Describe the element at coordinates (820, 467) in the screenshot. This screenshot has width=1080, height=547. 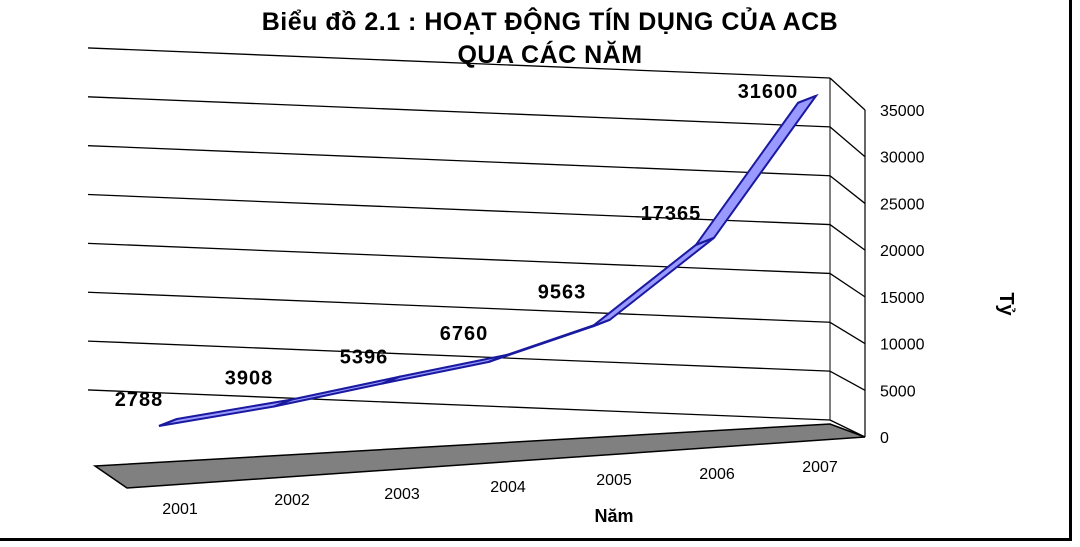
I see `x-tick-label: 2007` at that location.